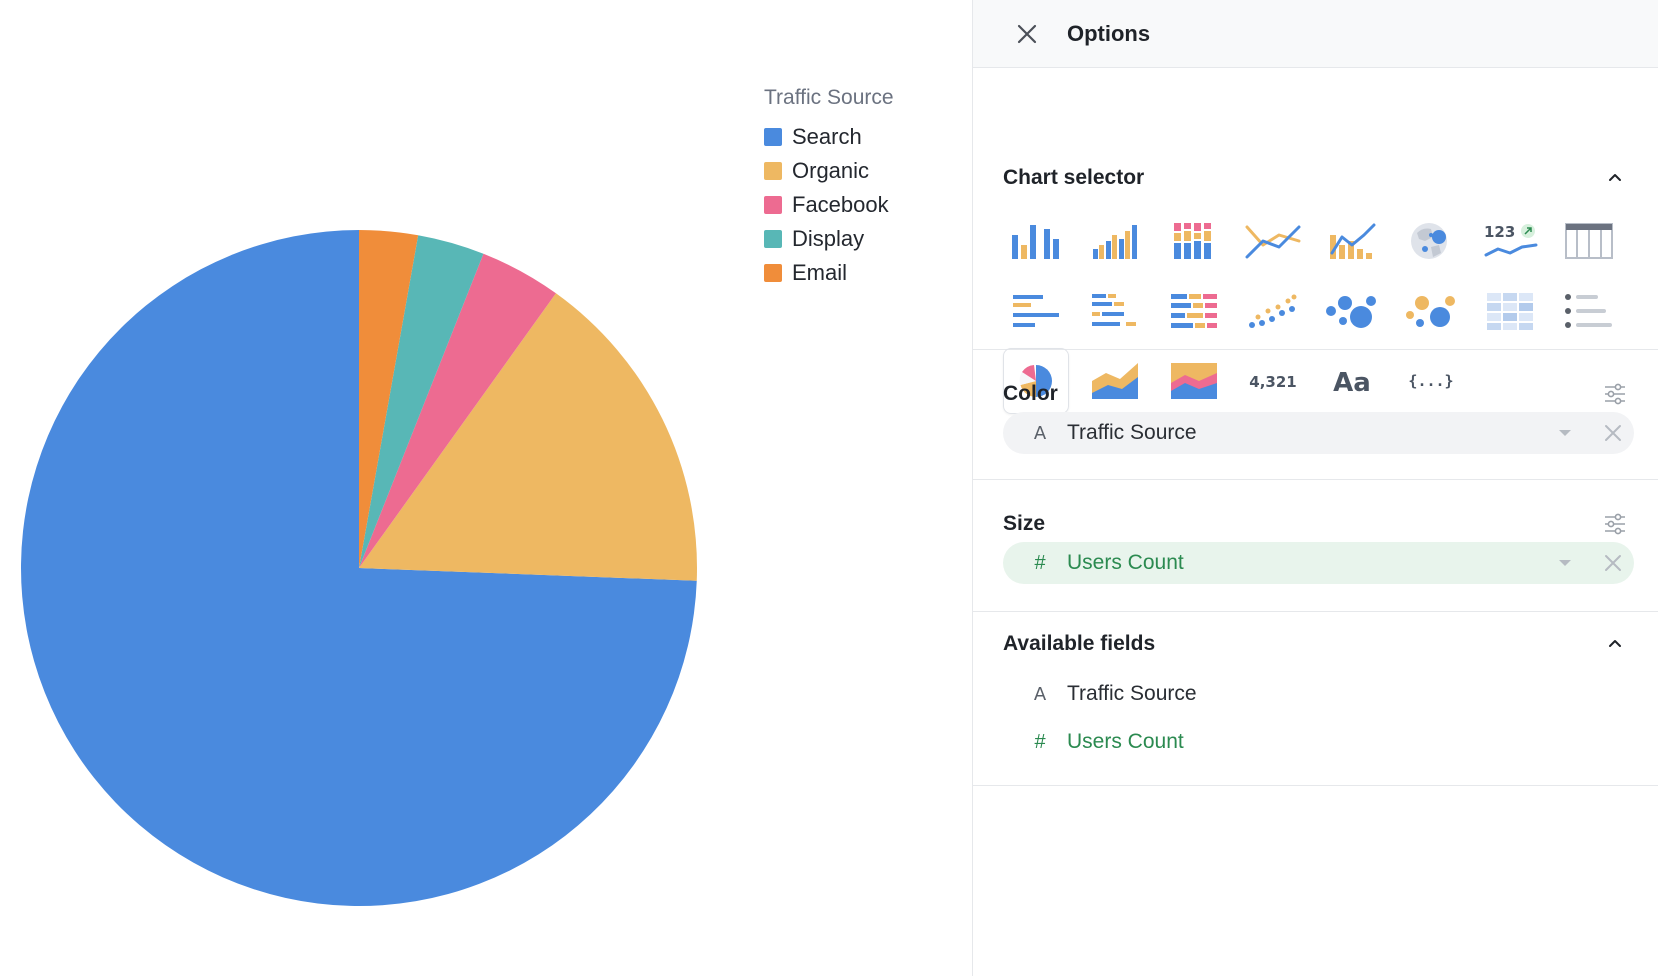  I want to click on chart-type-line, so click(1273, 241).